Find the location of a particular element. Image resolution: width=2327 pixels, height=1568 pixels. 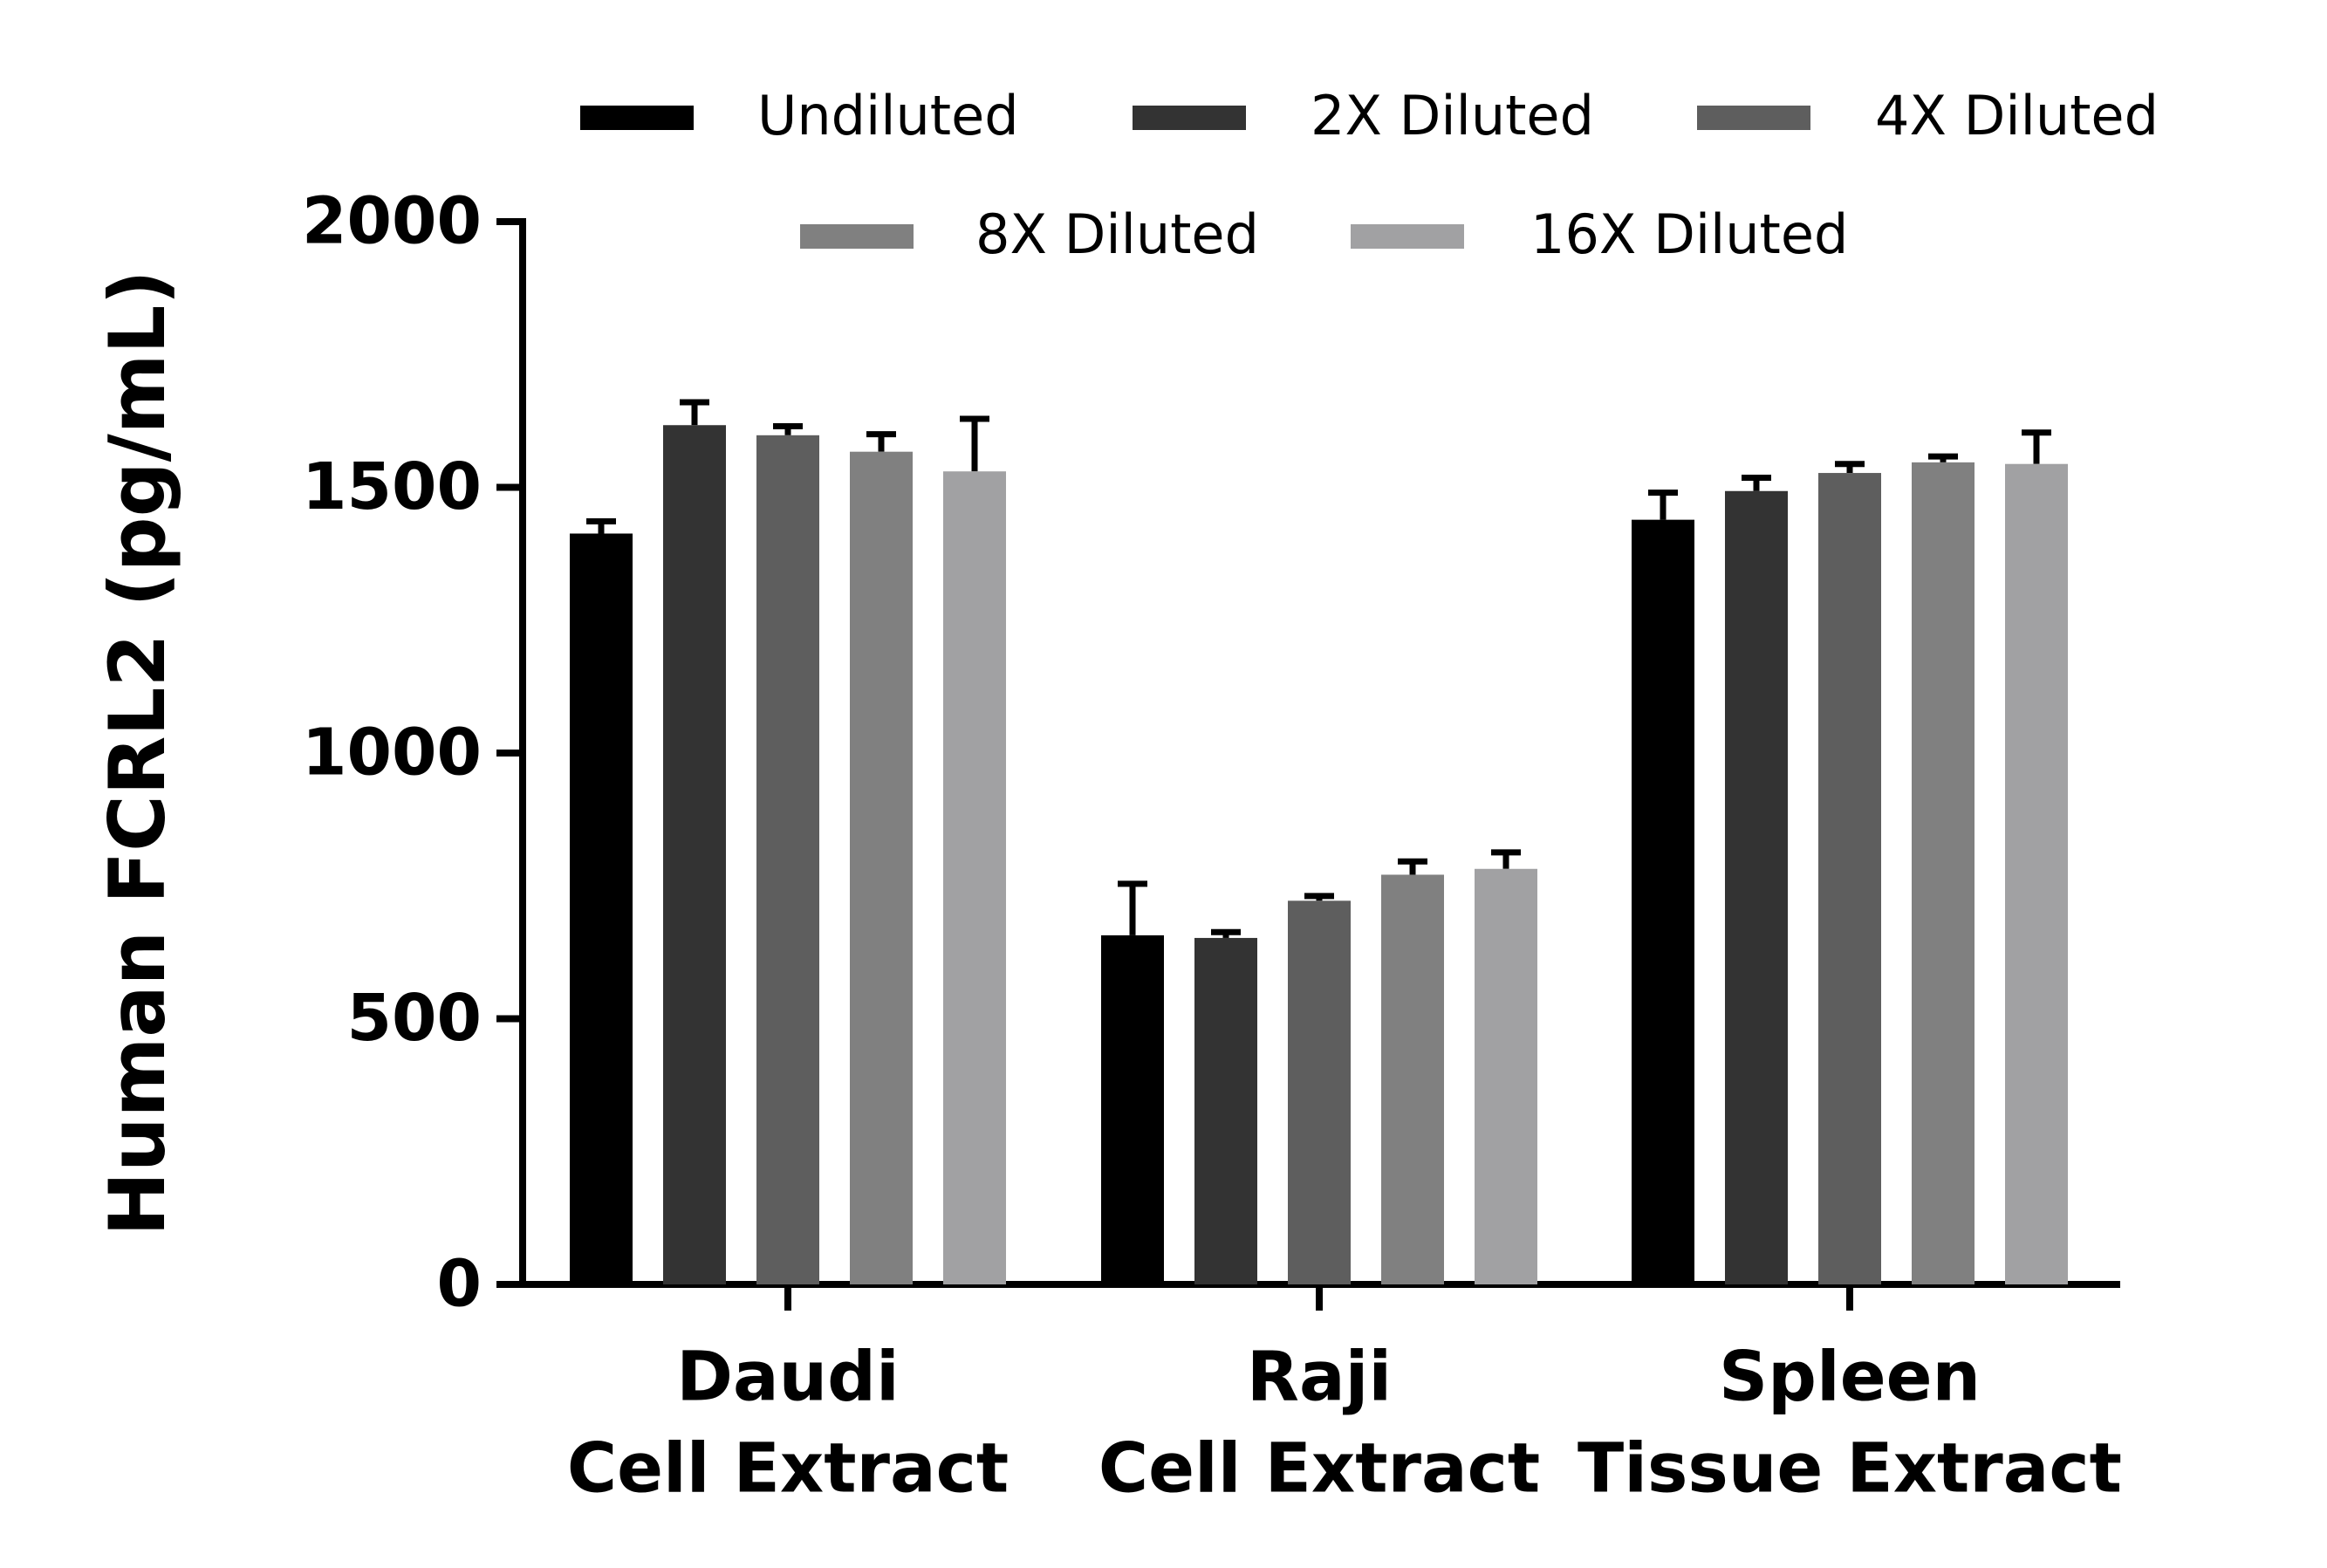

legend-label: 16X Diluted is located at coordinates (1689, 234).